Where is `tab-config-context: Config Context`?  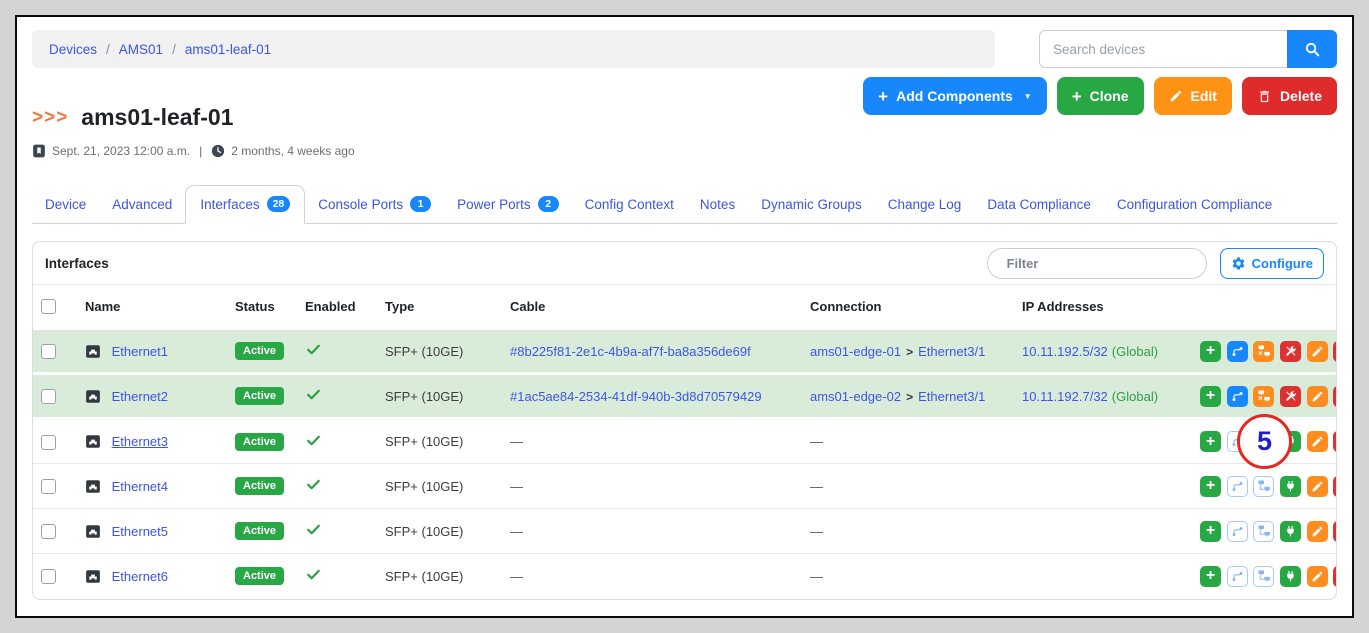 tab-config-context: Config Context is located at coordinates (629, 205).